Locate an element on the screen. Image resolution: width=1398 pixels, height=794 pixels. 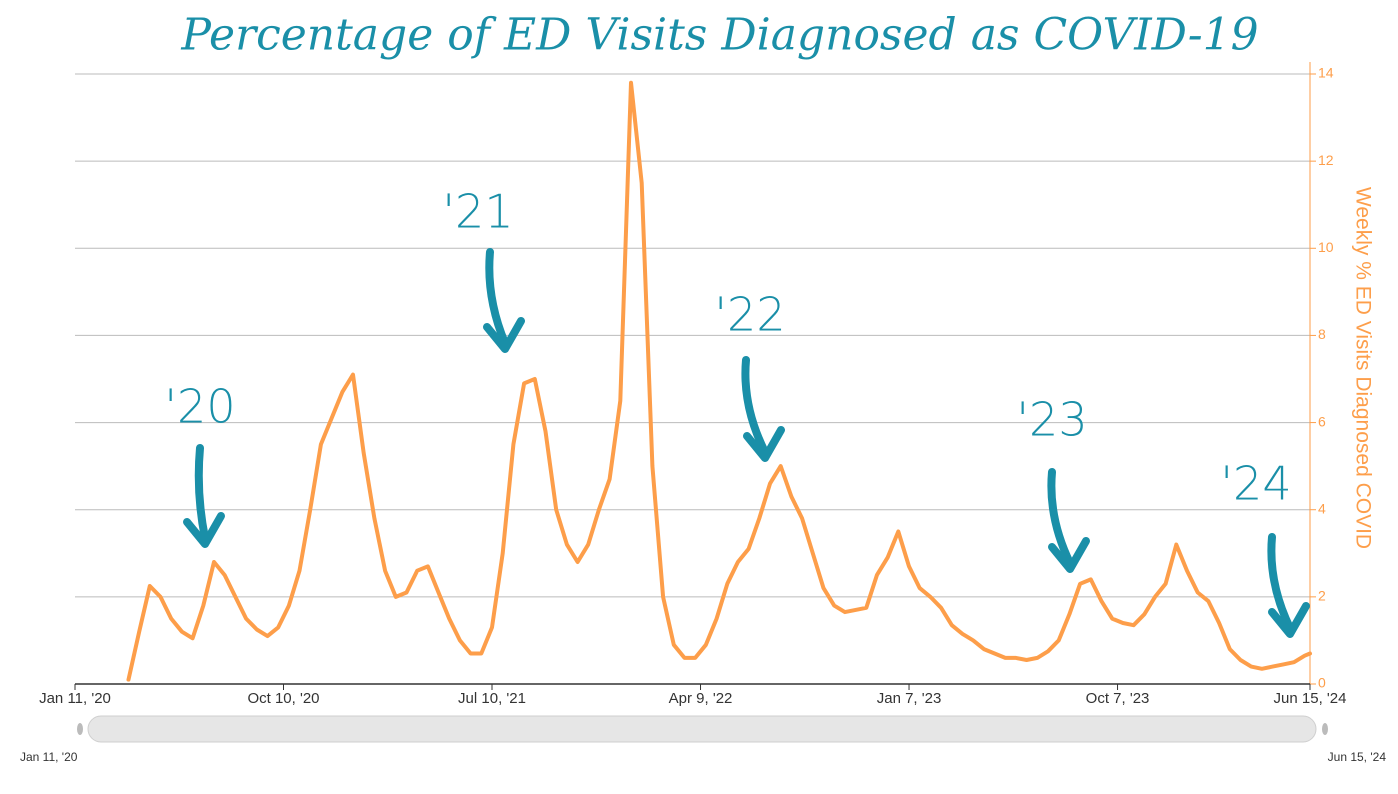
y2-tick-label: 0 is located at coordinates (1322, 683).